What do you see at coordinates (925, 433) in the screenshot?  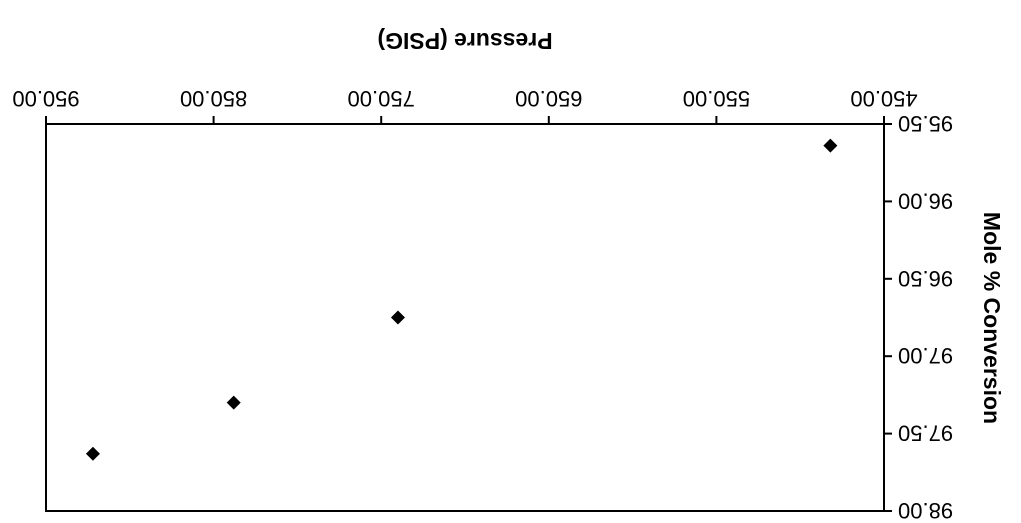 I see `y-tick-label: 97.50` at bounding box center [925, 433].